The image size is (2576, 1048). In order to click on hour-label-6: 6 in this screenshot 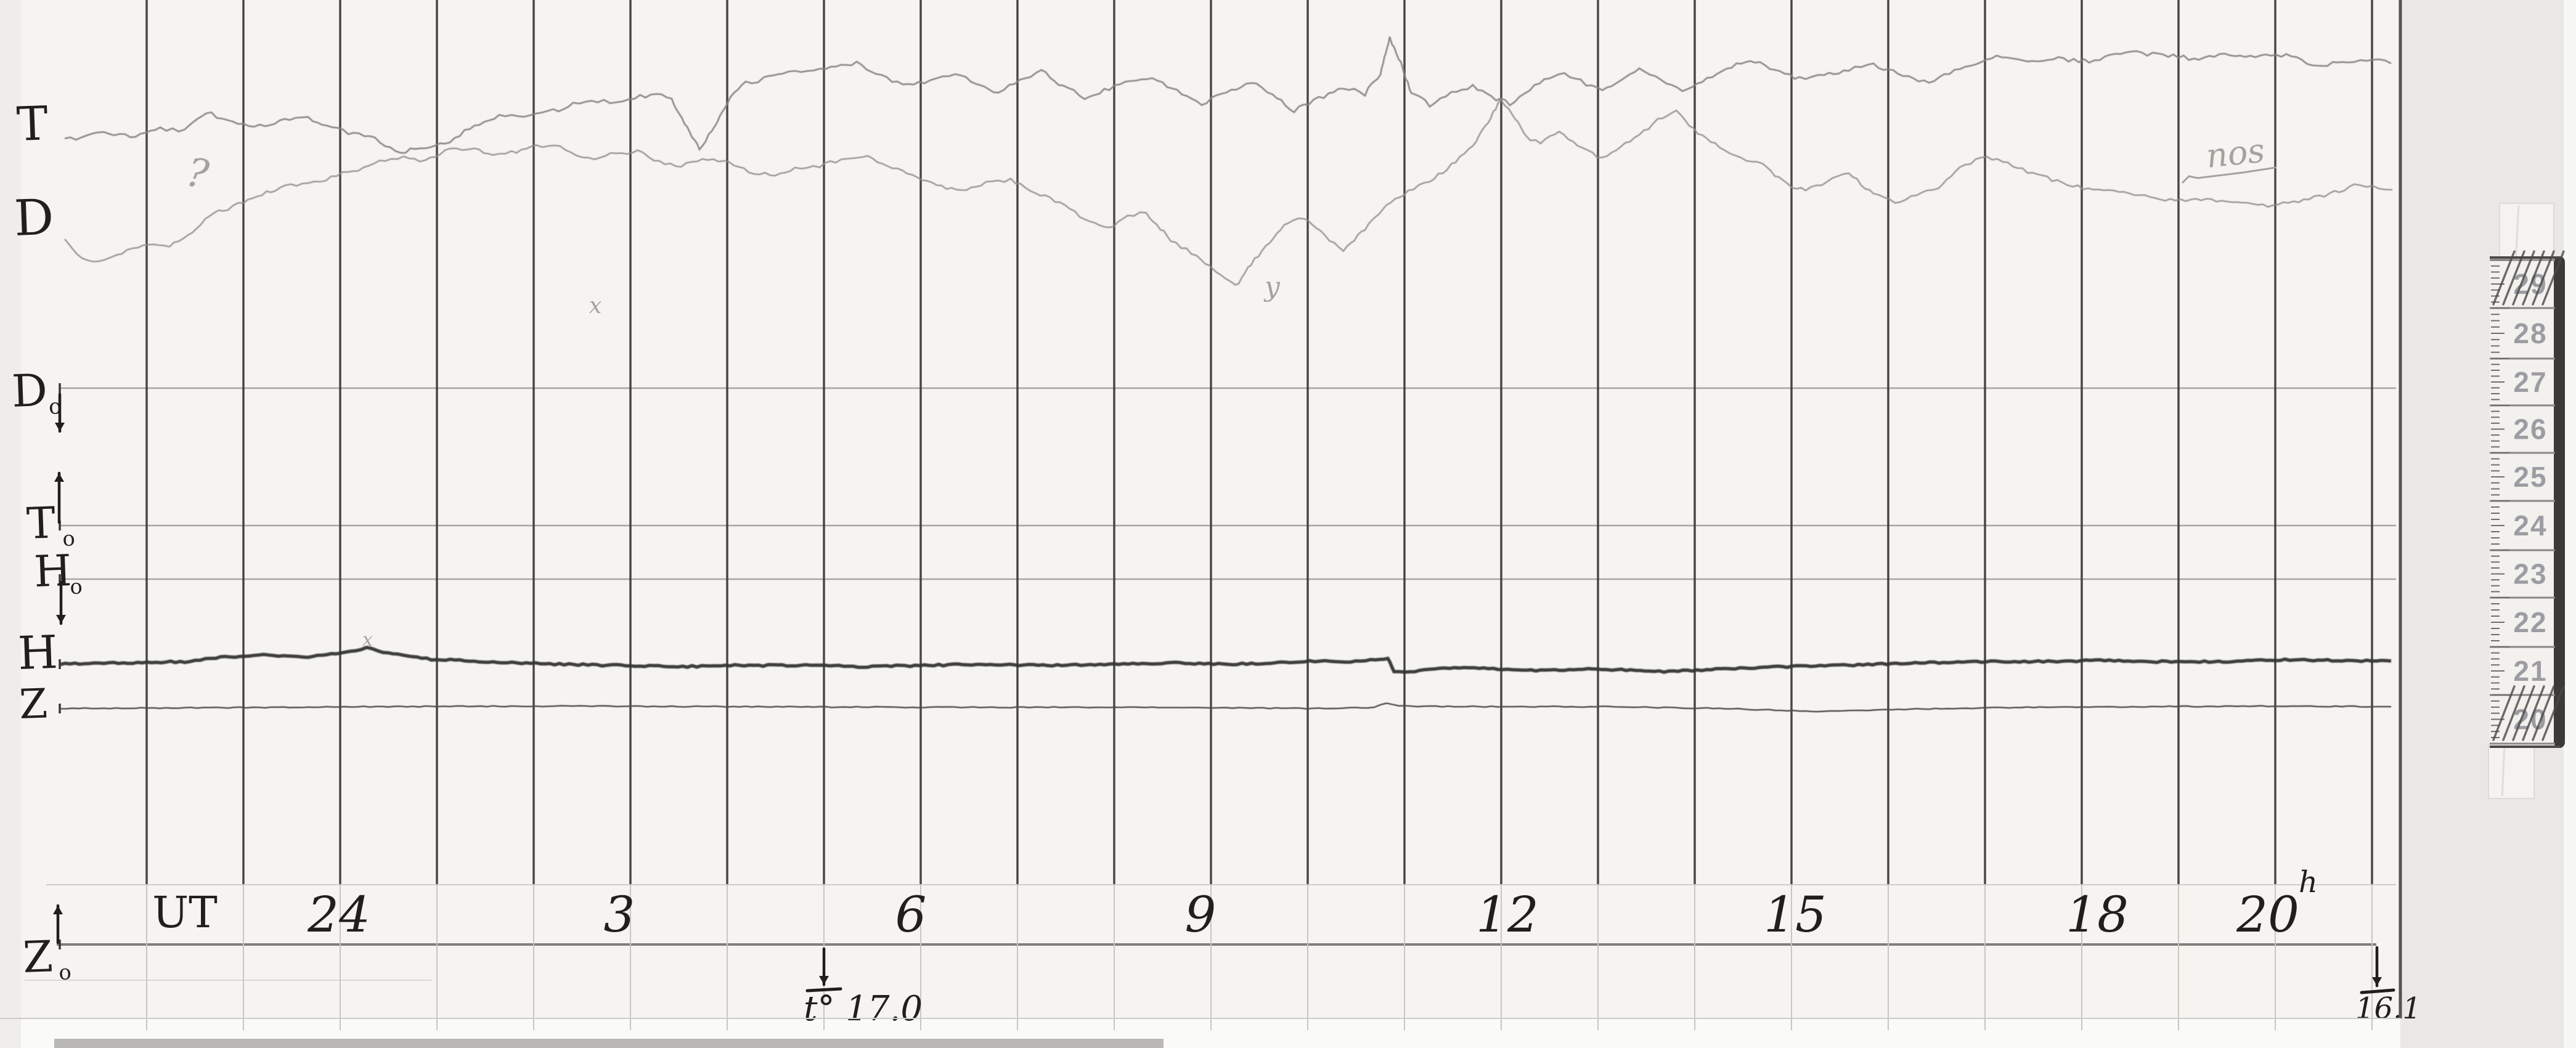, I will do `click(911, 914)`.